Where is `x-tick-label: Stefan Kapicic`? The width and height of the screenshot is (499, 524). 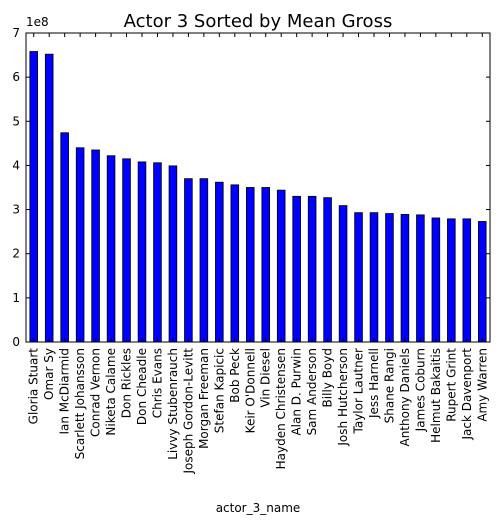
x-tick-label: Stefan Kapicic is located at coordinates (219, 390).